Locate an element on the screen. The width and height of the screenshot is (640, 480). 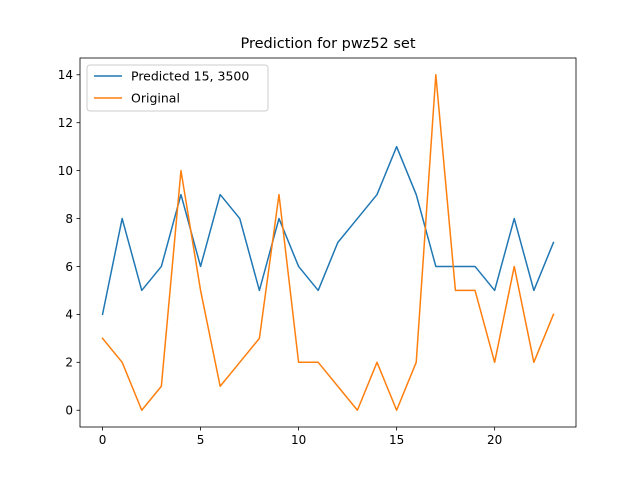
x-tick-label: 0 is located at coordinates (103, 440).